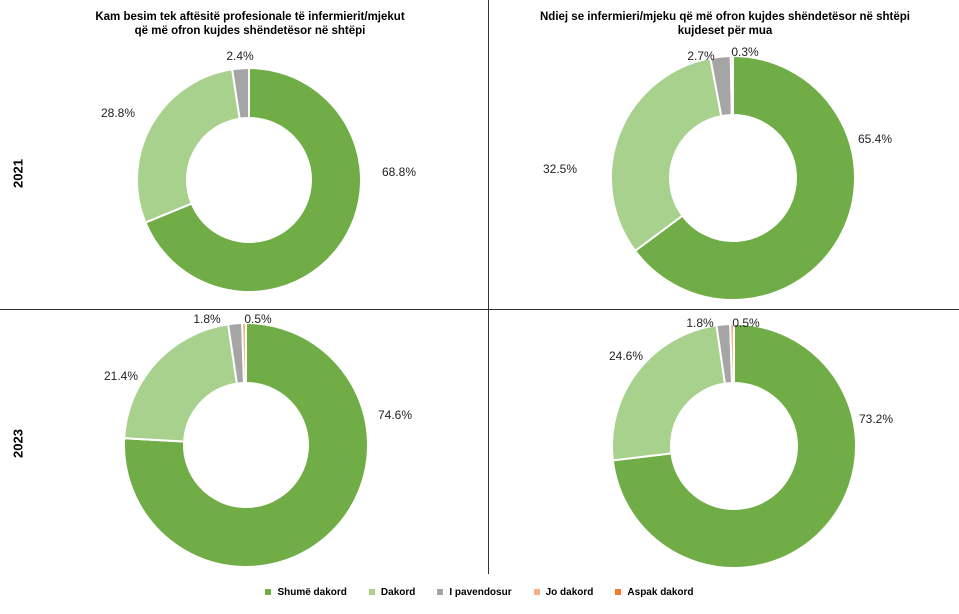 This screenshot has height=614, width=959. I want to click on donut-chart-2021-trust: 68.8% 28.8% 2.4%, so click(258, 171).